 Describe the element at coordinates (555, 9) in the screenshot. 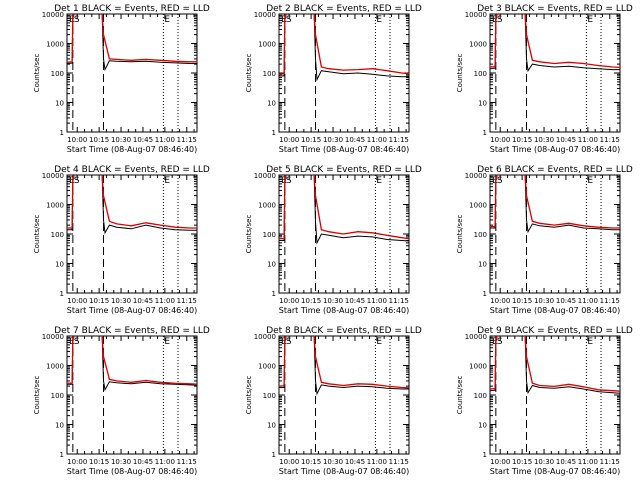

I see `panel-title: Det 3 BLACK = Events, RED = LLD` at that location.